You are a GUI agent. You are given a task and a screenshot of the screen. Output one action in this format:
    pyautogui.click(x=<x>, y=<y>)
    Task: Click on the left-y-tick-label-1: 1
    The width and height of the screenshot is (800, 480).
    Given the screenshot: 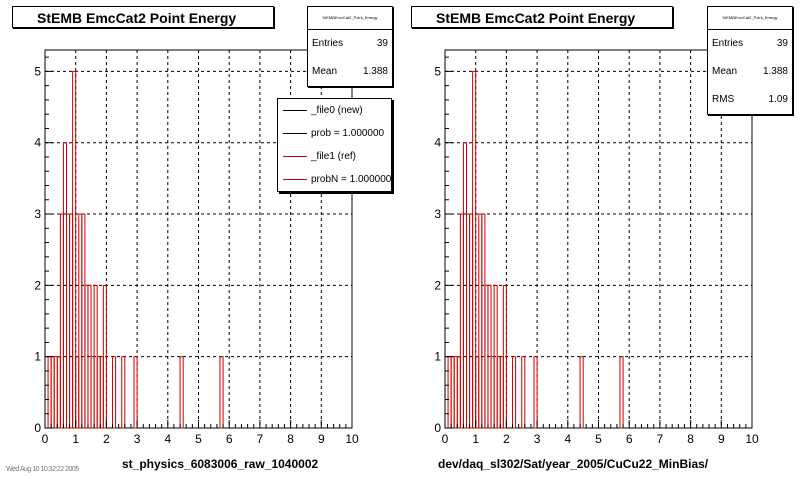 What is the action you would take?
    pyautogui.click(x=37, y=357)
    